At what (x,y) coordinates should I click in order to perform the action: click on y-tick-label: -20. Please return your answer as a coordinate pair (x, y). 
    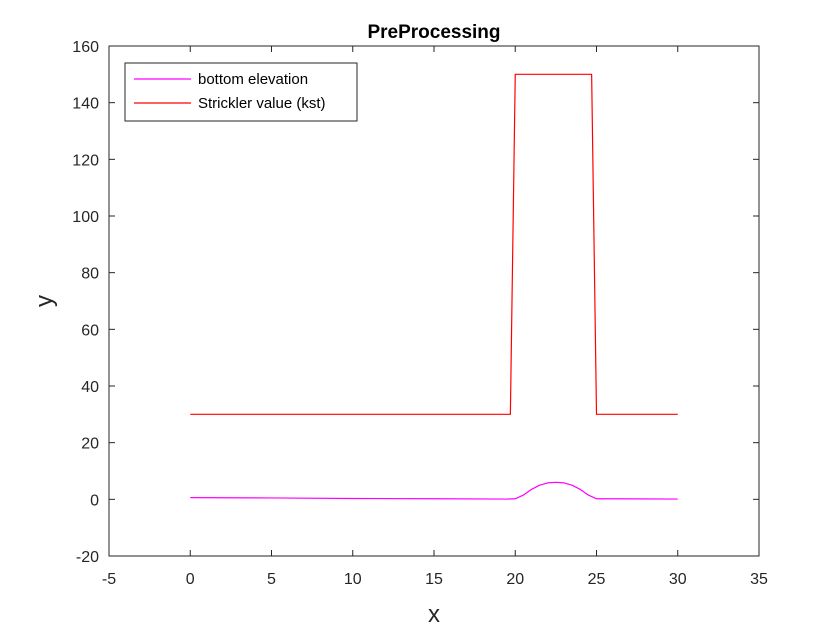
    Looking at the image, I should click on (87, 557).